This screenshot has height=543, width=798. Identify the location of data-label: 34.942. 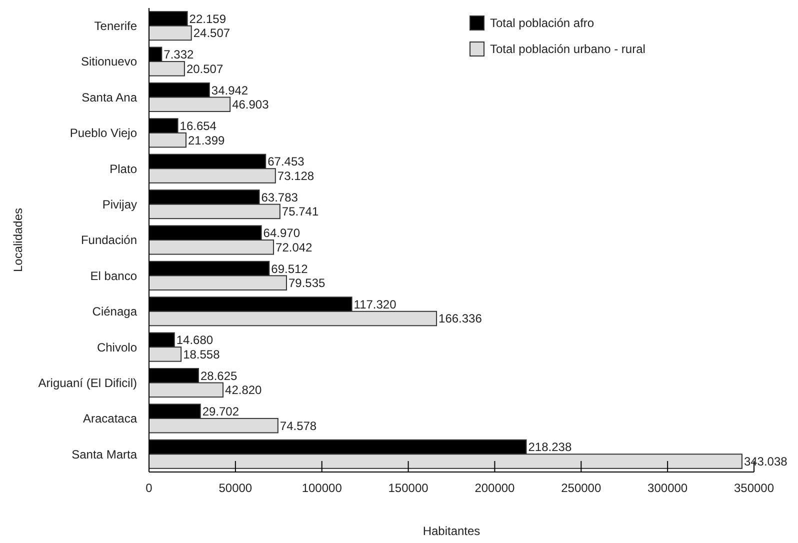
(229, 90).